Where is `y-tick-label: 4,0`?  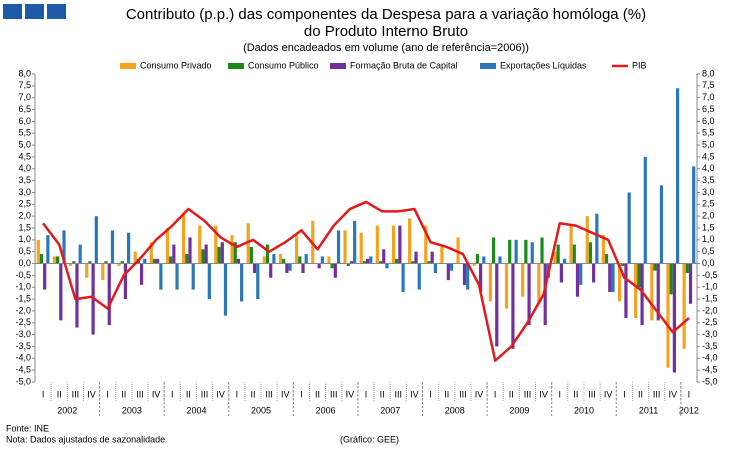
y-tick-label: 4,0 is located at coordinates (24, 168).